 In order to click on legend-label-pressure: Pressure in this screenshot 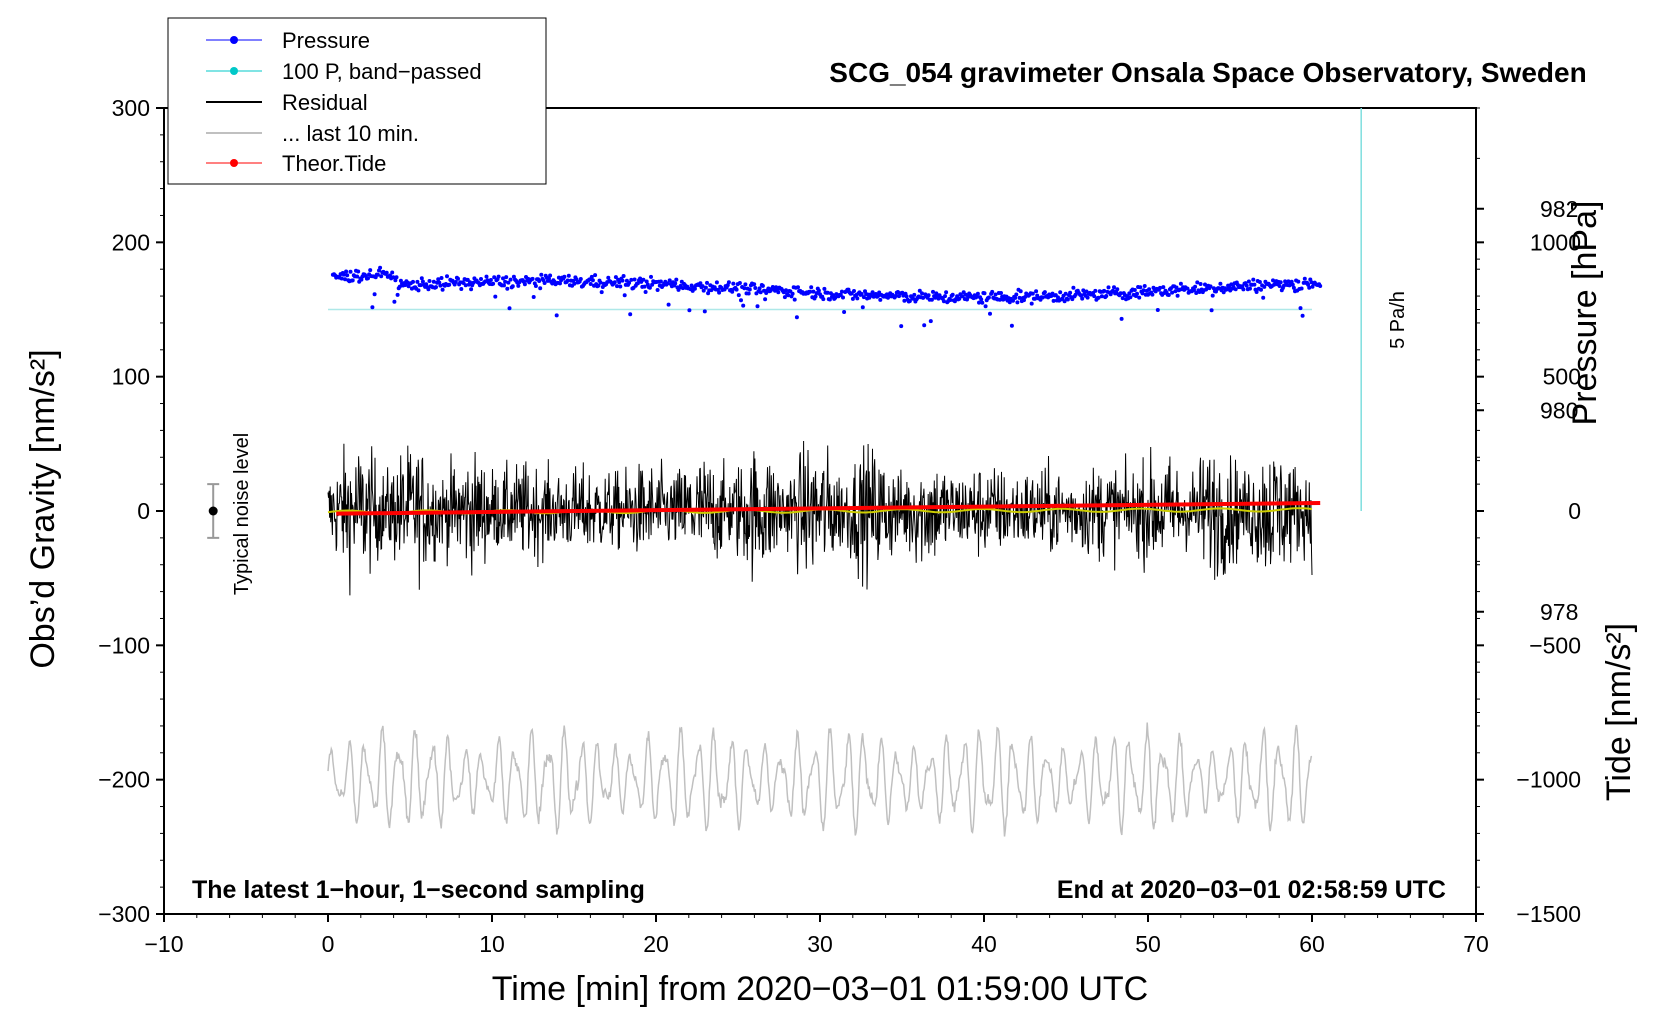, I will do `click(326, 40)`.